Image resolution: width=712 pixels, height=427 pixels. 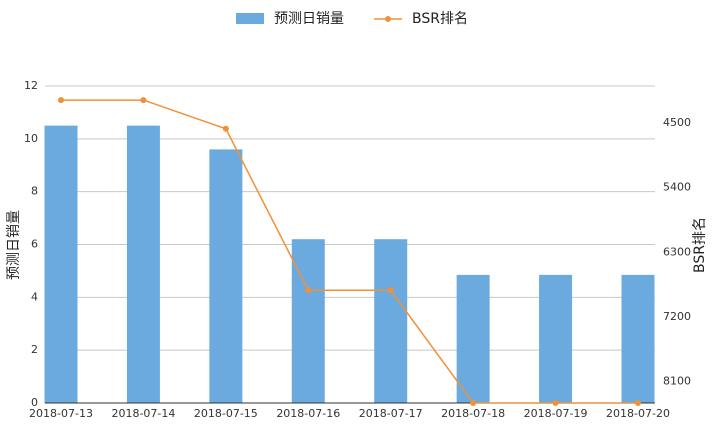 I want to click on x-tick-label: 2018-07-15, so click(x=226, y=413).